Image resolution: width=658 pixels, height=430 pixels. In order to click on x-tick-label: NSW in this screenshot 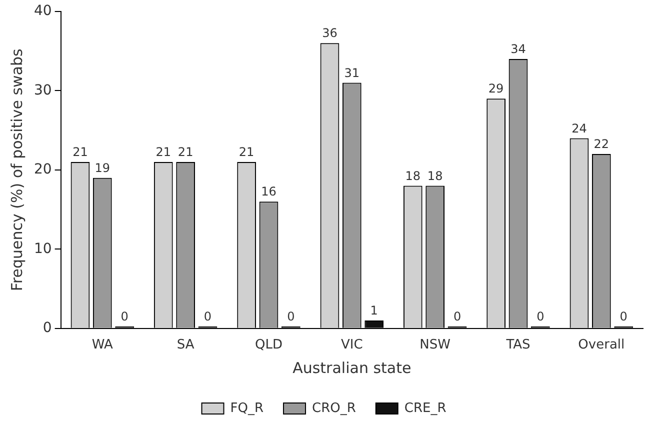, I will do `click(435, 345)`.